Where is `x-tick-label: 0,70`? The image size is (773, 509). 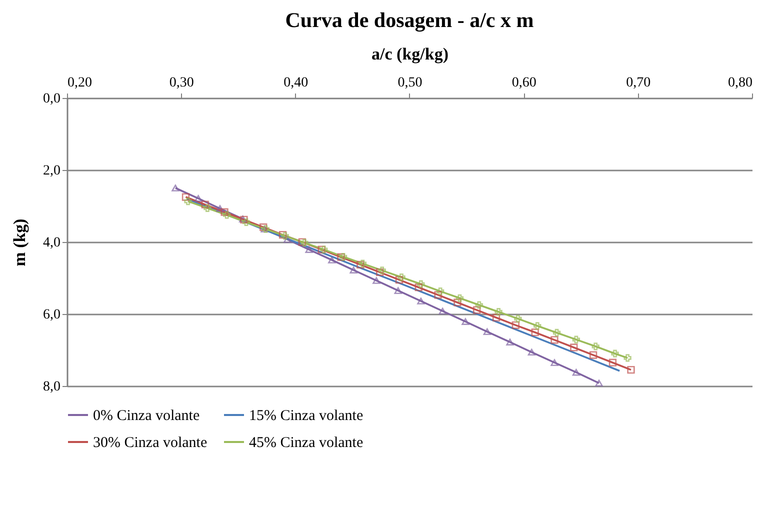
x-tick-label: 0,70 is located at coordinates (638, 83).